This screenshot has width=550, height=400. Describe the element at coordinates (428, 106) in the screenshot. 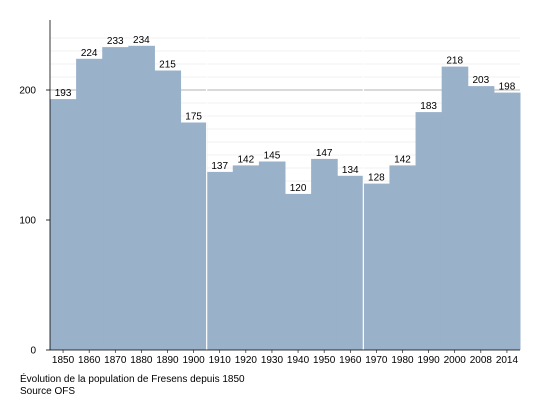

I see `value-label-1990: 183` at that location.